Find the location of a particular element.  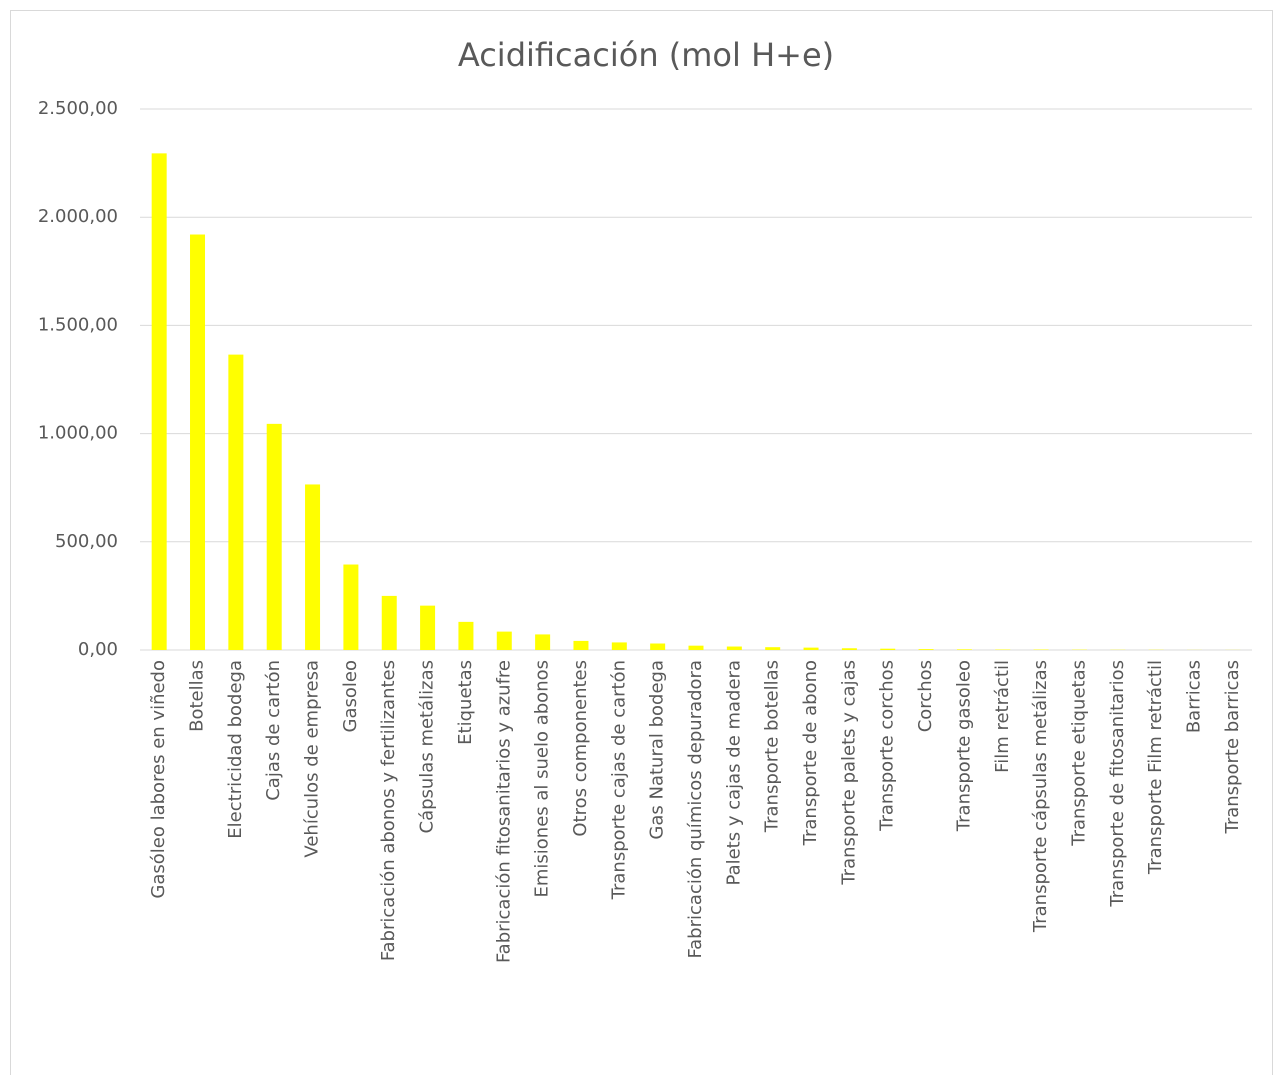

x-tick-label: Cápsulas metálizas is located at coordinates (427, 747).